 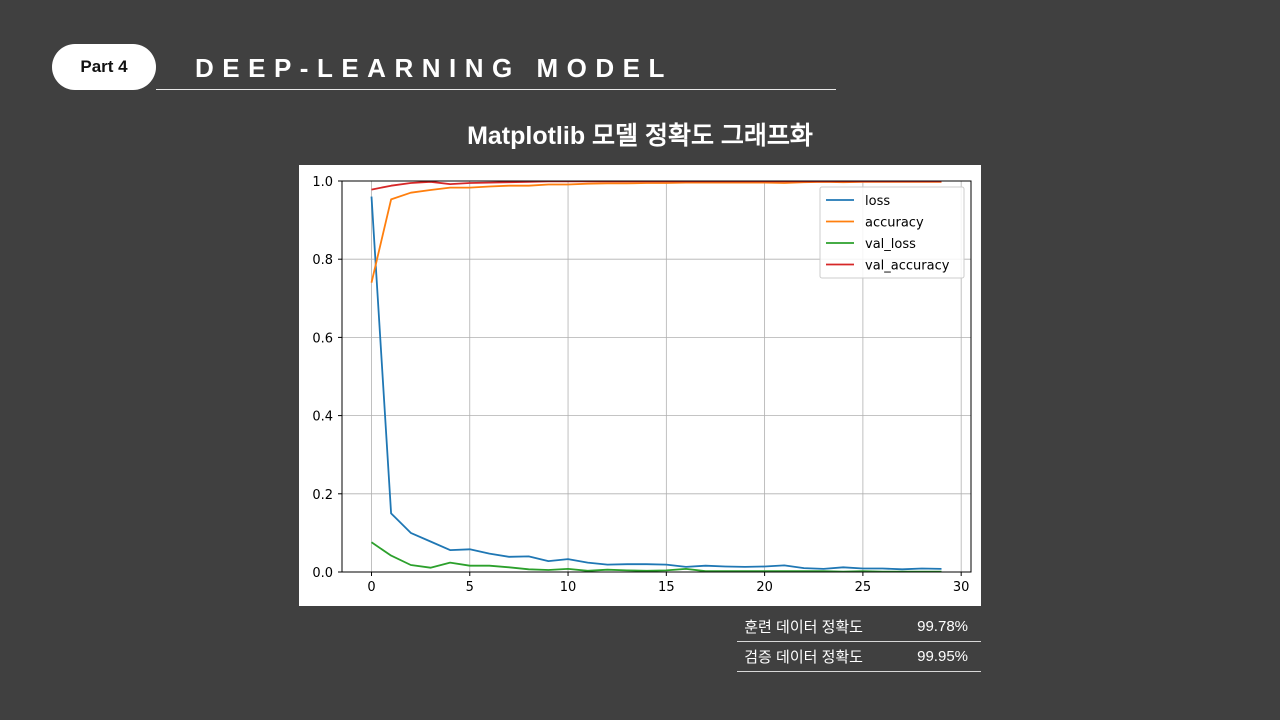 What do you see at coordinates (640, 136) in the screenshot?
I see `chart-title: Matplotlib 모델 정확도 그래프화` at bounding box center [640, 136].